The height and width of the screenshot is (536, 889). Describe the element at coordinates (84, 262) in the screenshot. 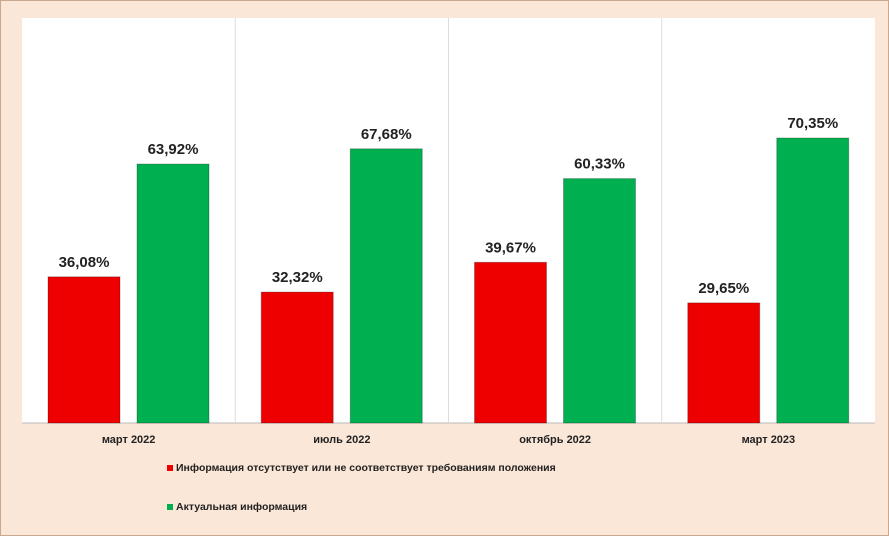

I see `value-label: 36,08%` at that location.